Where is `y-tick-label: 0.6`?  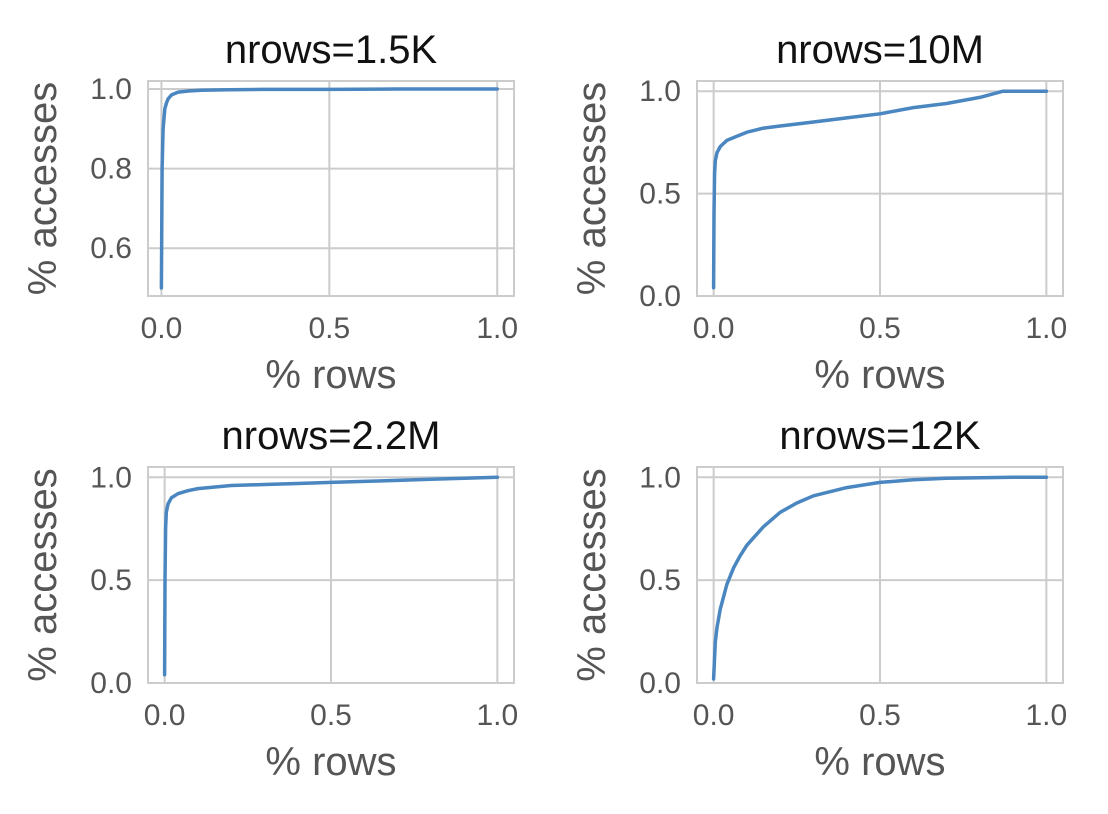
y-tick-label: 0.6 is located at coordinates (111, 248).